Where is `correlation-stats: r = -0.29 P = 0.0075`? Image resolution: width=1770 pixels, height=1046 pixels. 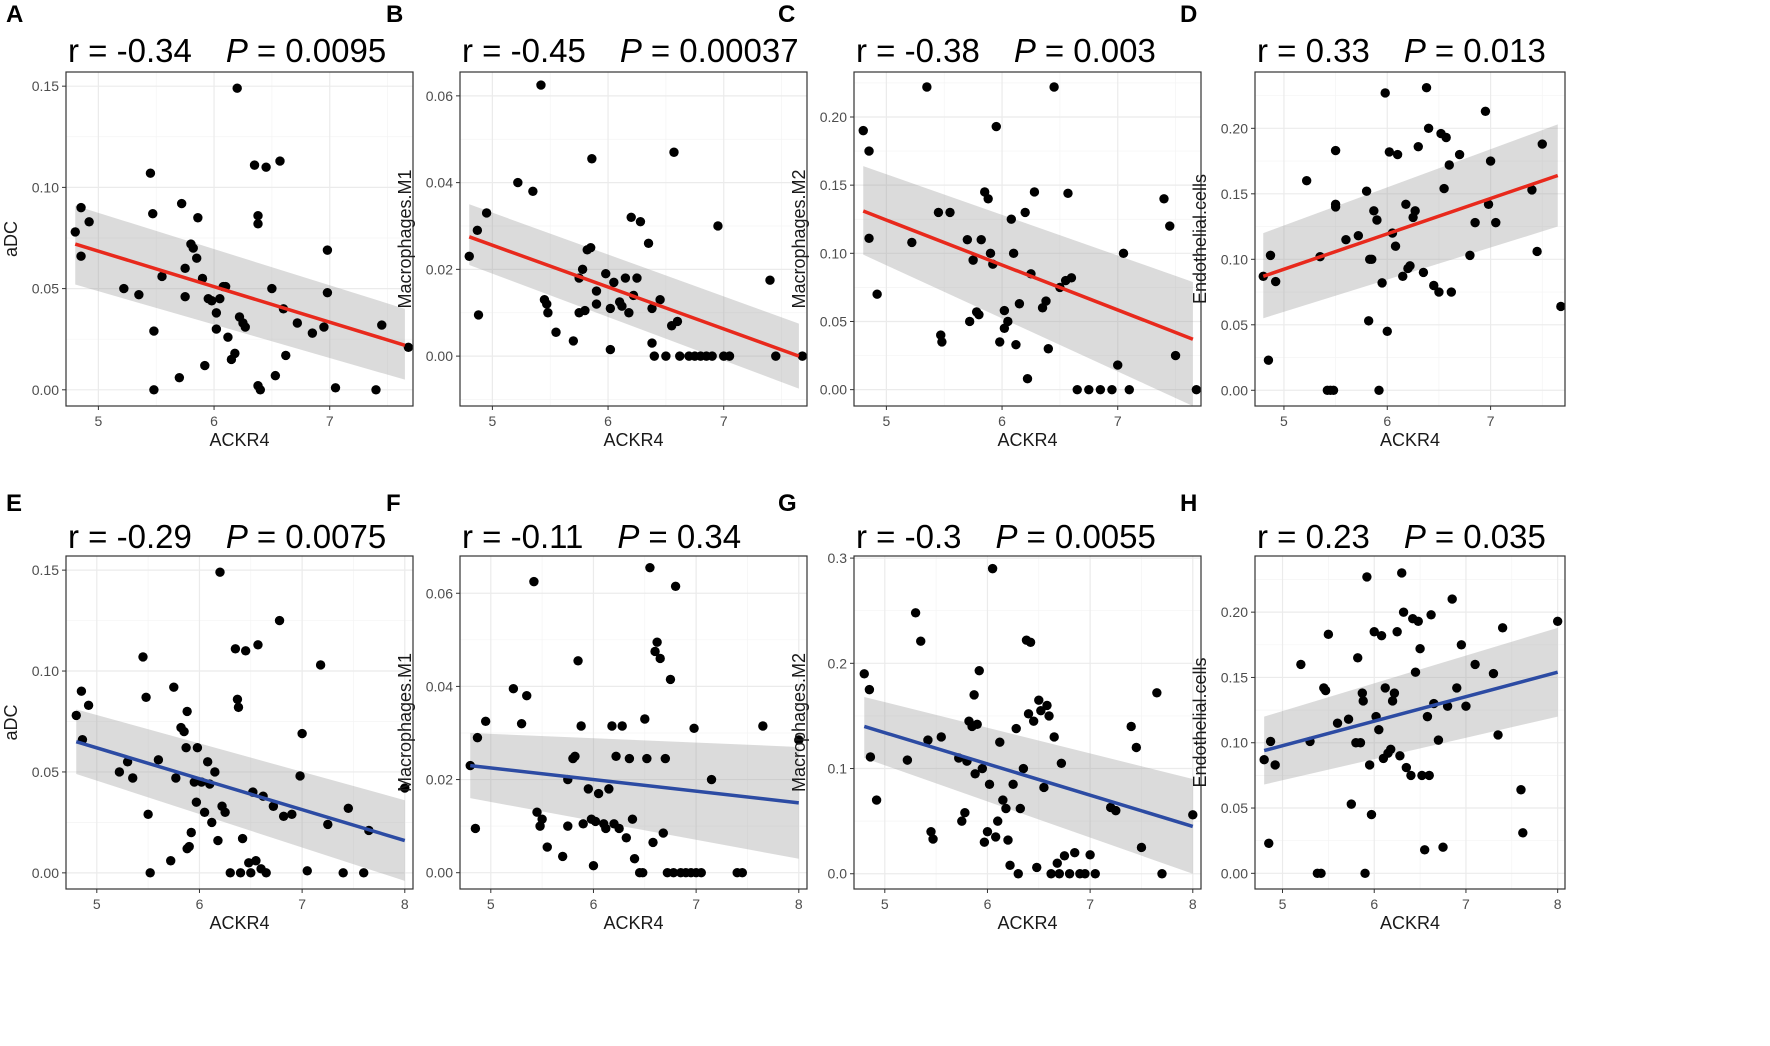 correlation-stats: r = -0.29 P = 0.0075 is located at coordinates (227, 536).